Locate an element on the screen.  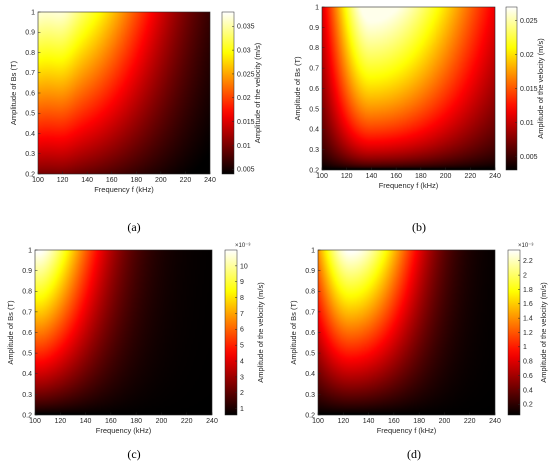
colorbar-tick-label: 1.4 is located at coordinates (528, 319).